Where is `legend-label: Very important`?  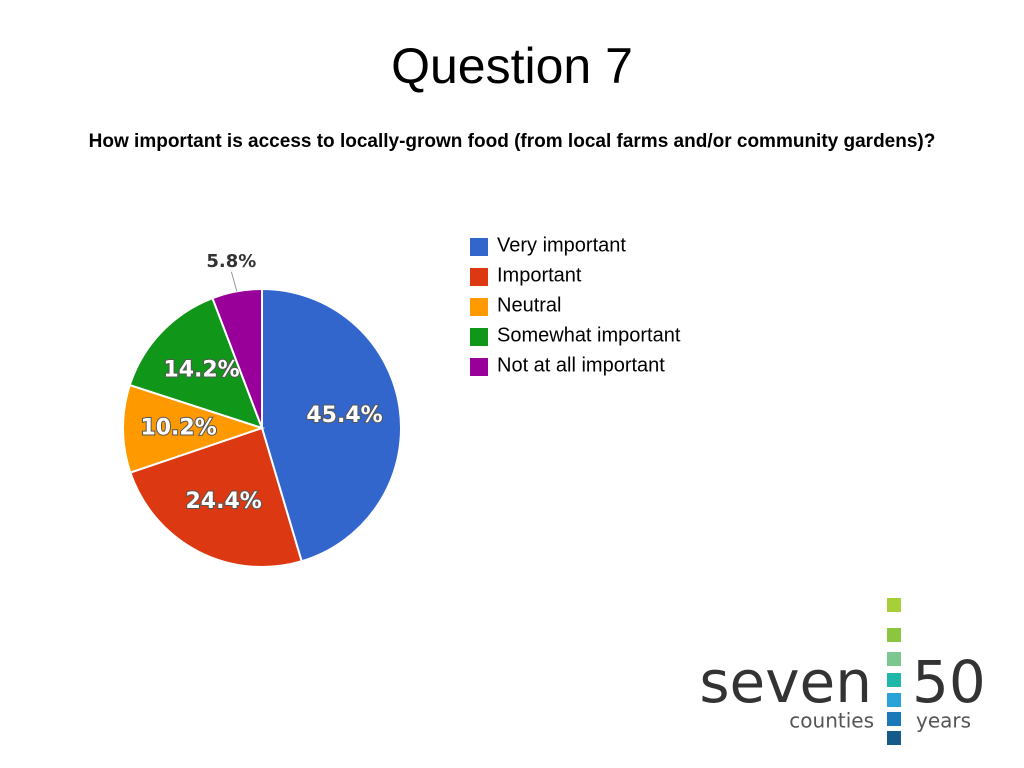 legend-label: Very important is located at coordinates (561, 245).